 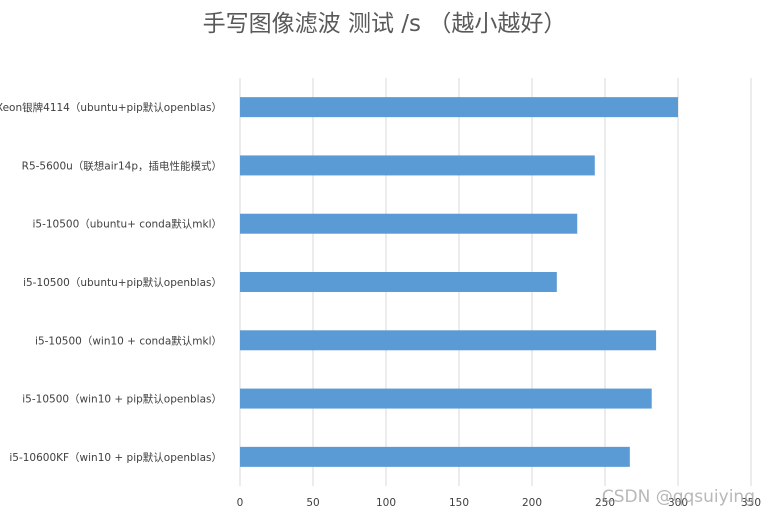 What do you see at coordinates (127, 224) in the screenshot?
I see `category-label: i5-10500（ubuntu+ conda默认mkl）` at bounding box center [127, 224].